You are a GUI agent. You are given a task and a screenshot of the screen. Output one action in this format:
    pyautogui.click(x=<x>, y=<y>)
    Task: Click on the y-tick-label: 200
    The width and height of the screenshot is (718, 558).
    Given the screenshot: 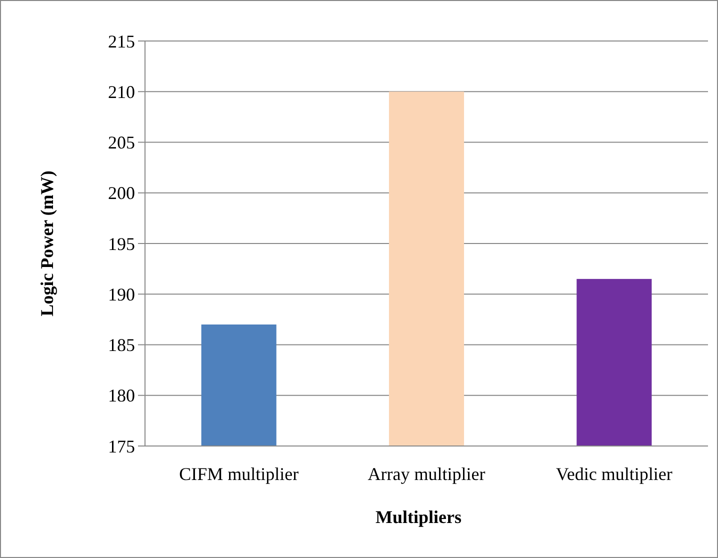 What is the action you would take?
    pyautogui.click(x=121, y=193)
    